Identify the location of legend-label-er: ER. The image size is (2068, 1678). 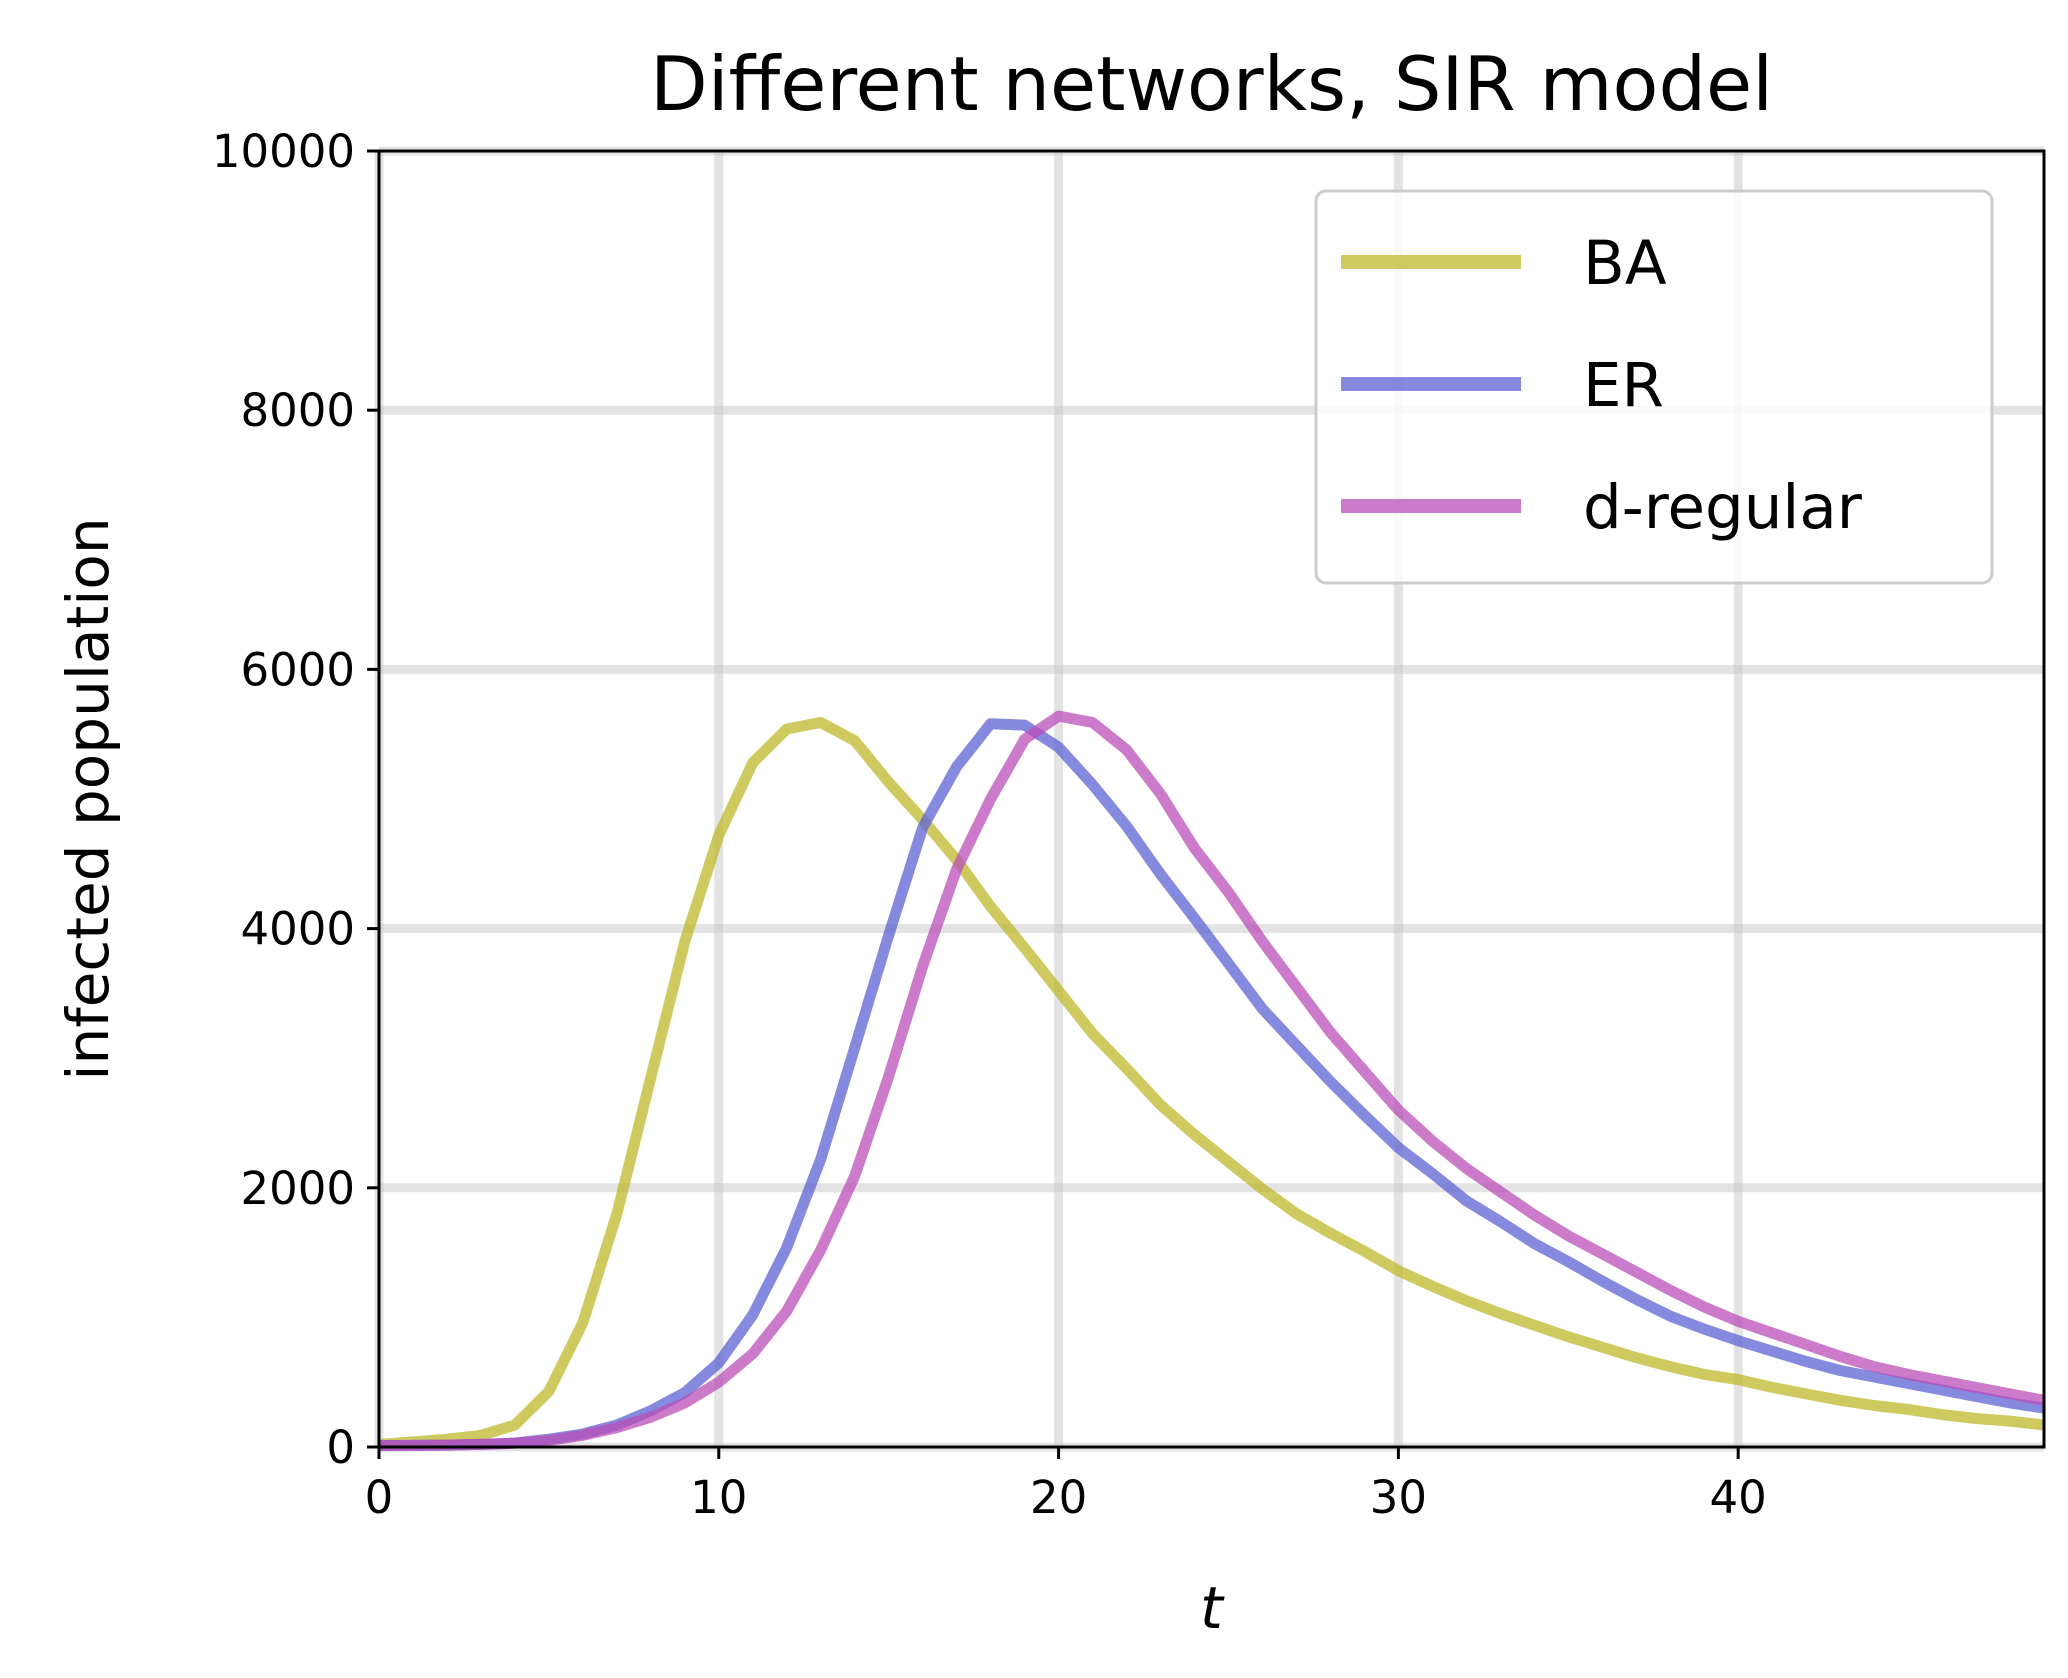
(1623, 385).